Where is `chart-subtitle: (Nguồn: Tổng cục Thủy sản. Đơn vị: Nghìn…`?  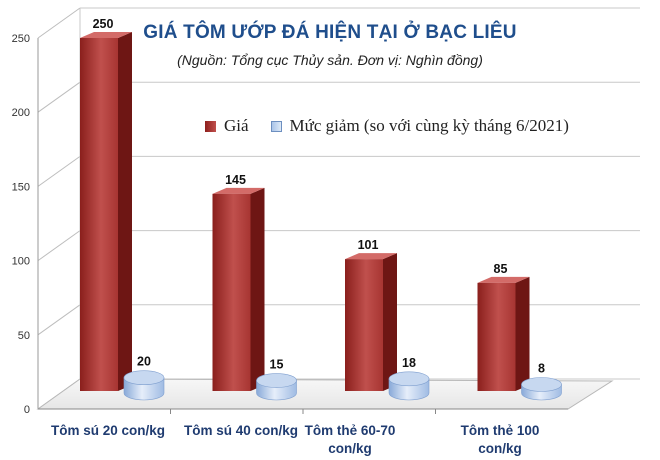
chart-subtitle: (Nguồn: Tổng cục Thủy sản. Đơn vị: Nghìn… is located at coordinates (330, 60).